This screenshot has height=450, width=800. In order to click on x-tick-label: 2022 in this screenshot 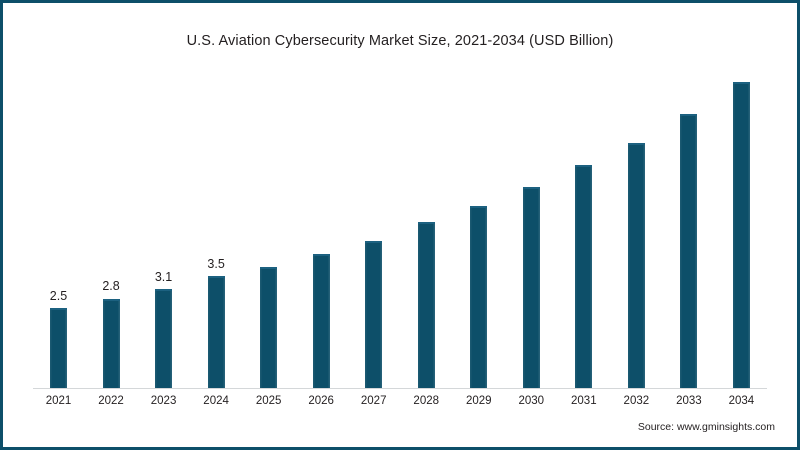, I will do `click(111, 401)`.